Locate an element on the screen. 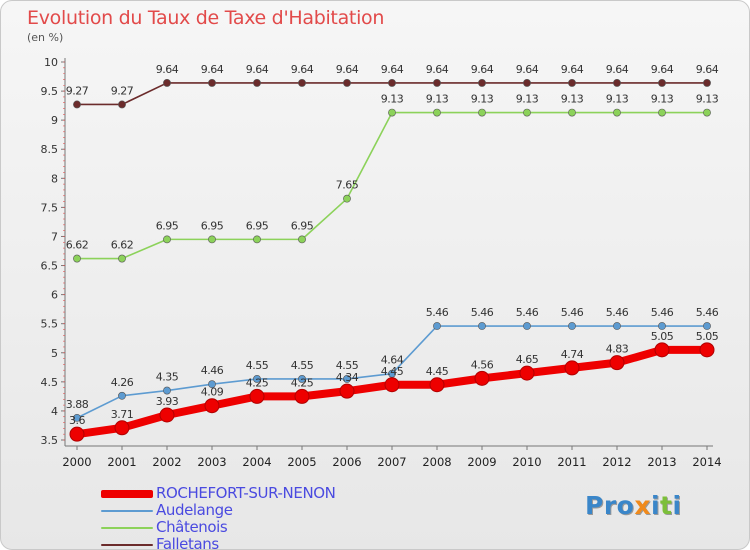 This screenshot has height=550, width=750. data-label: 3.93 is located at coordinates (167, 401).